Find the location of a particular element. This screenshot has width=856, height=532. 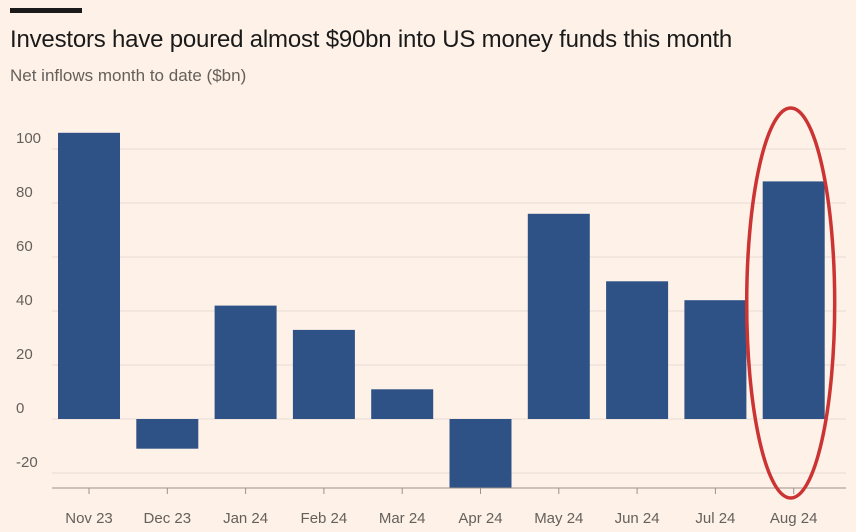

x-tick-label-apr-24: Apr 24 is located at coordinates (480, 518).